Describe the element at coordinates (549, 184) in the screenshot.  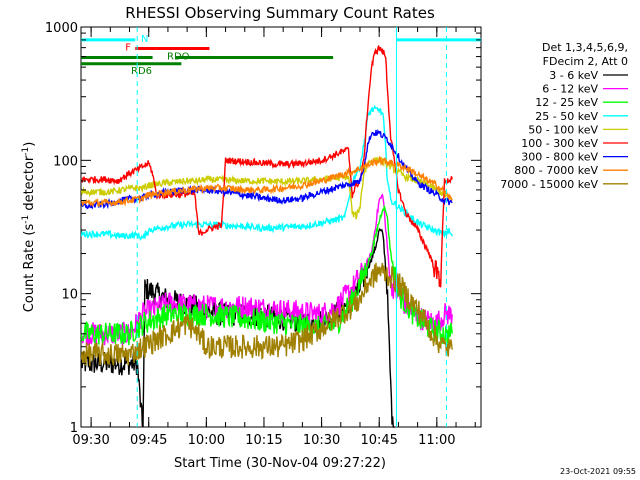
I see `legend-label-7000-15000-kev: 7000 - 15000 keV` at that location.